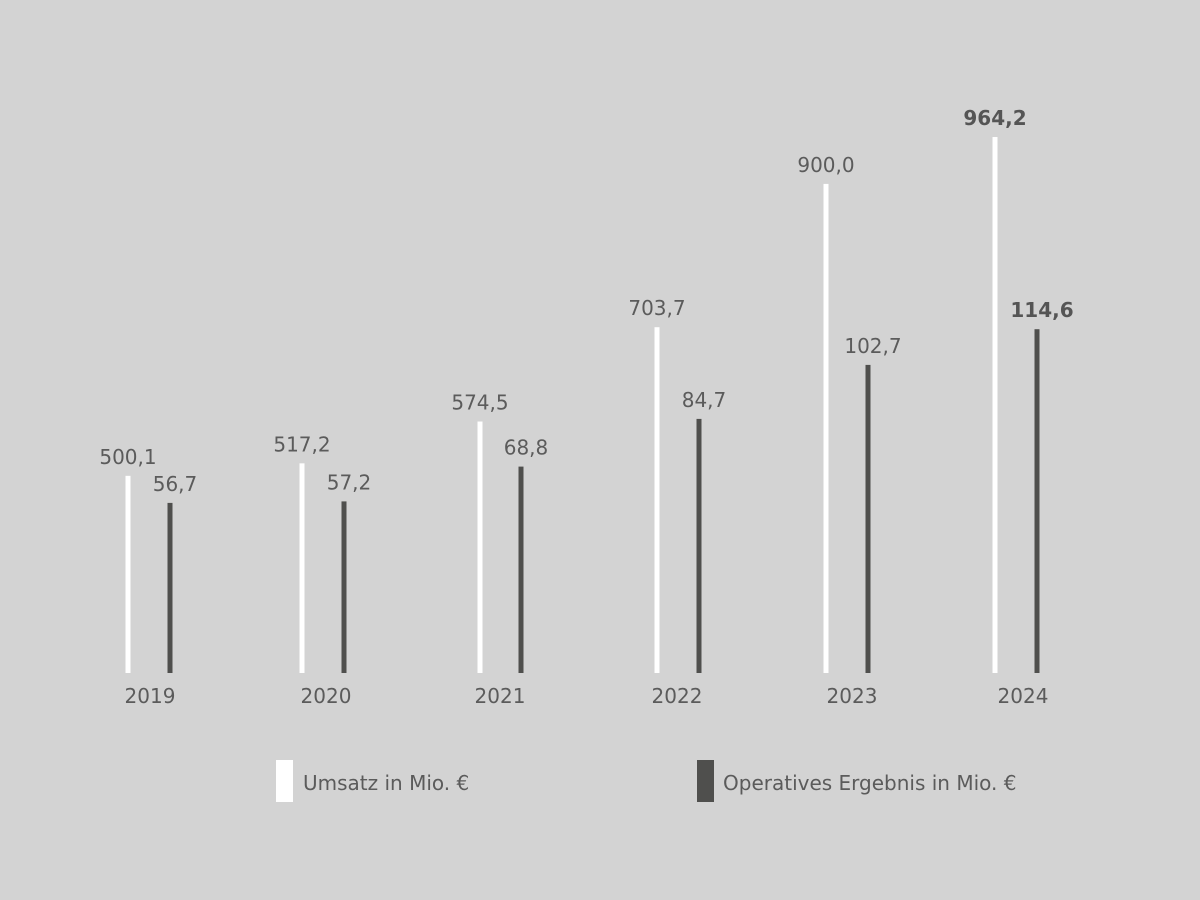 The width and height of the screenshot is (1200, 900). What do you see at coordinates (526, 448) in the screenshot?
I see `value-label-ergebnis-2021: 68,8` at bounding box center [526, 448].